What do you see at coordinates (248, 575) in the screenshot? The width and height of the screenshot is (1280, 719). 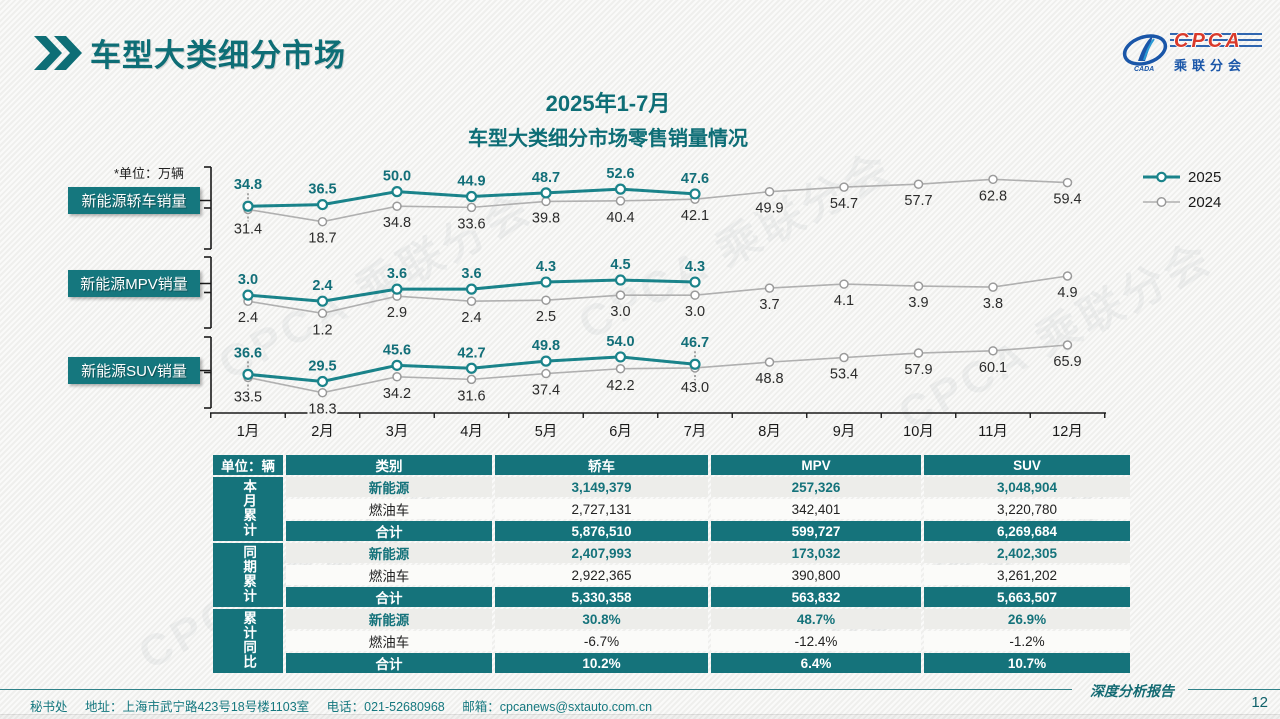 I see `table-group-label: 同期累计` at bounding box center [248, 575].